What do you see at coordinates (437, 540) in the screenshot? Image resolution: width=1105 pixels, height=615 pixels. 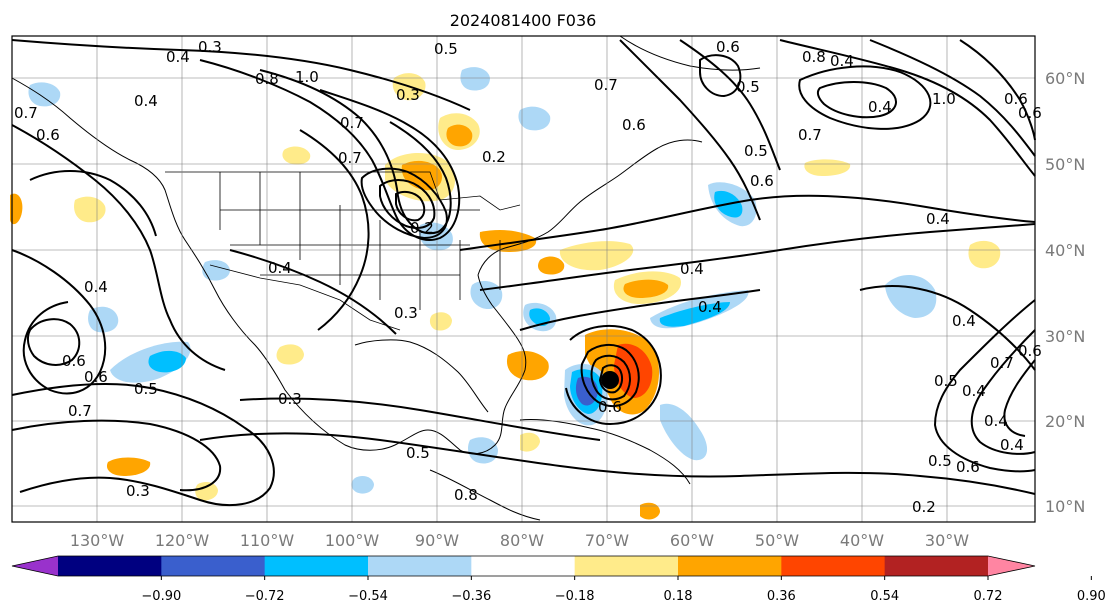 I see `lon-tick-label: 90°W` at bounding box center [437, 540].